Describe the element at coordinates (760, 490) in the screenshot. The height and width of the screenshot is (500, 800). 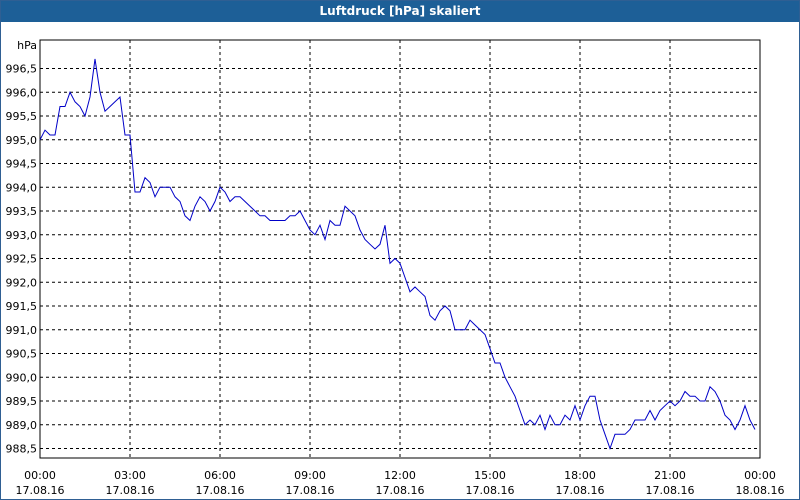
I see `x-tick-date: 18.08.16` at that location.